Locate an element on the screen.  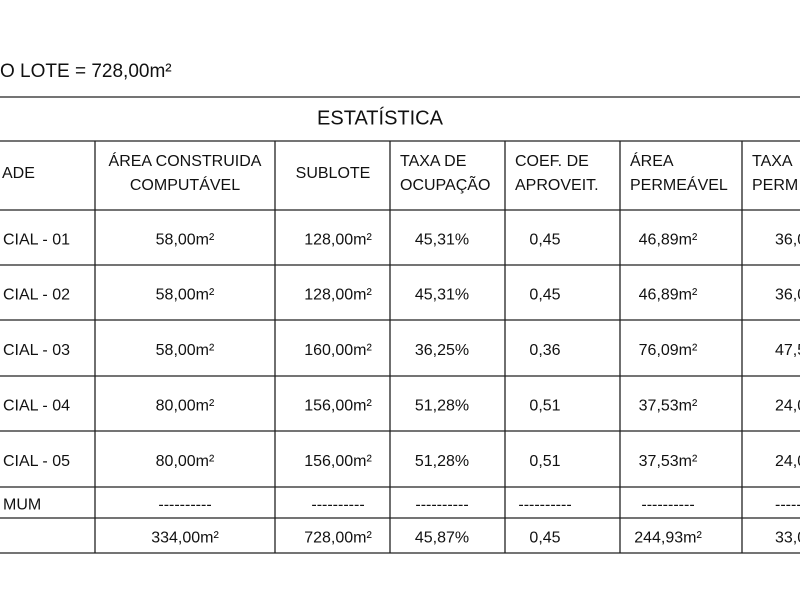
table-cell: 33,0 is located at coordinates (787, 538).